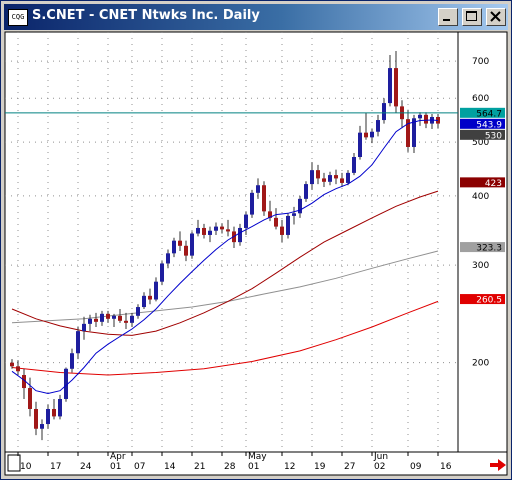 Image resolution: width=512 pixels, height=480 pixels. I want to click on y-tick-label: 500, so click(480, 143).